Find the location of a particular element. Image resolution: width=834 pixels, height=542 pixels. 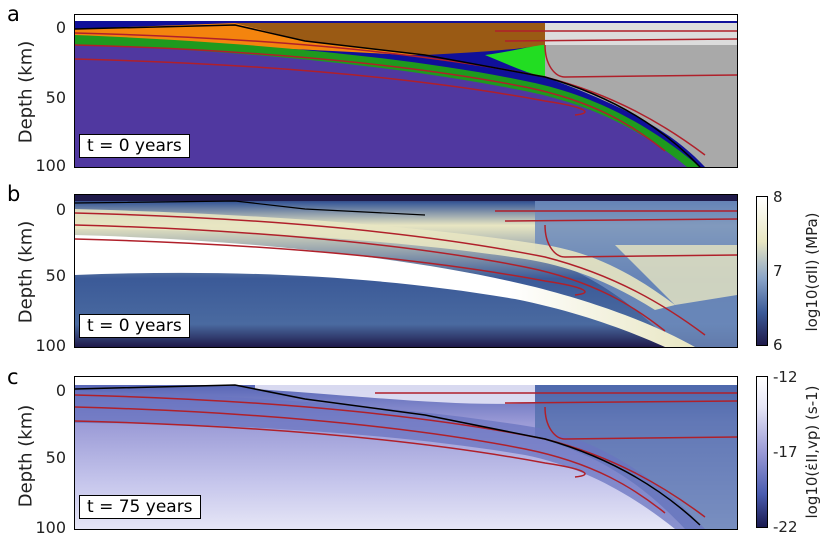

wedge-strainrate is located at coordinates (395, 394).